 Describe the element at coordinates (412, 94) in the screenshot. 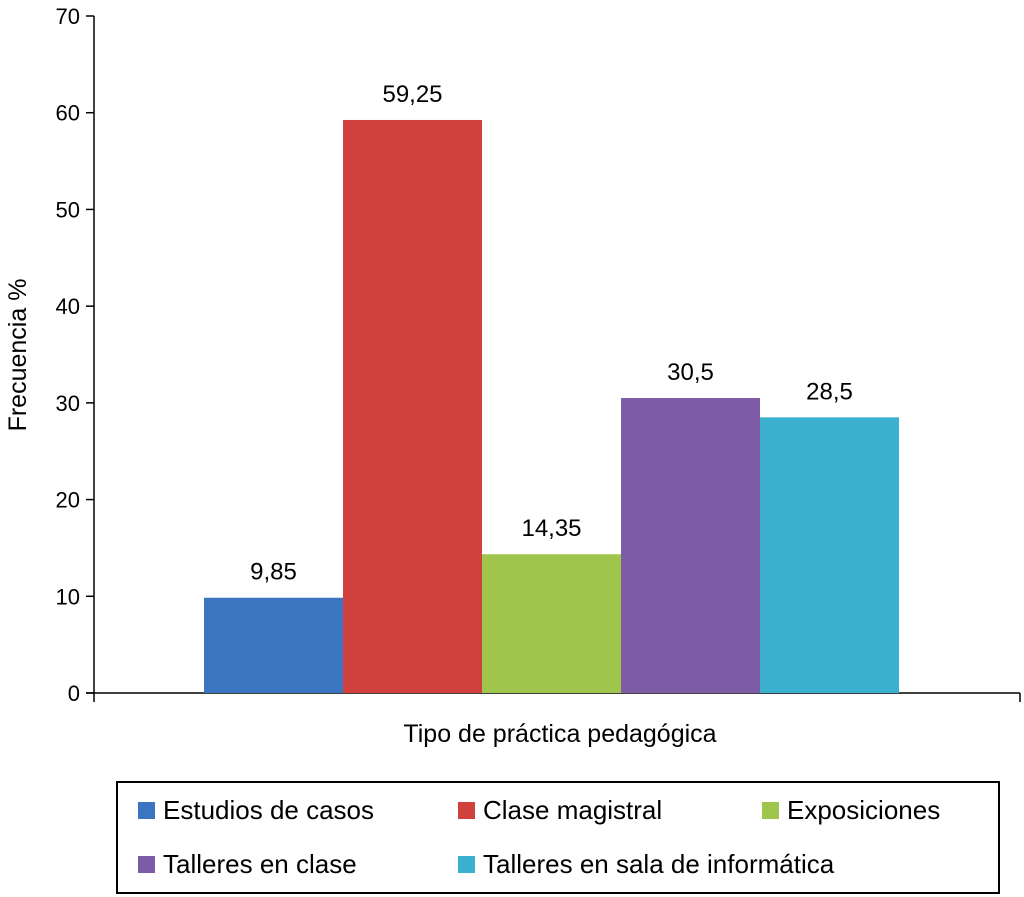

I see `data-label-2: 59,25` at that location.